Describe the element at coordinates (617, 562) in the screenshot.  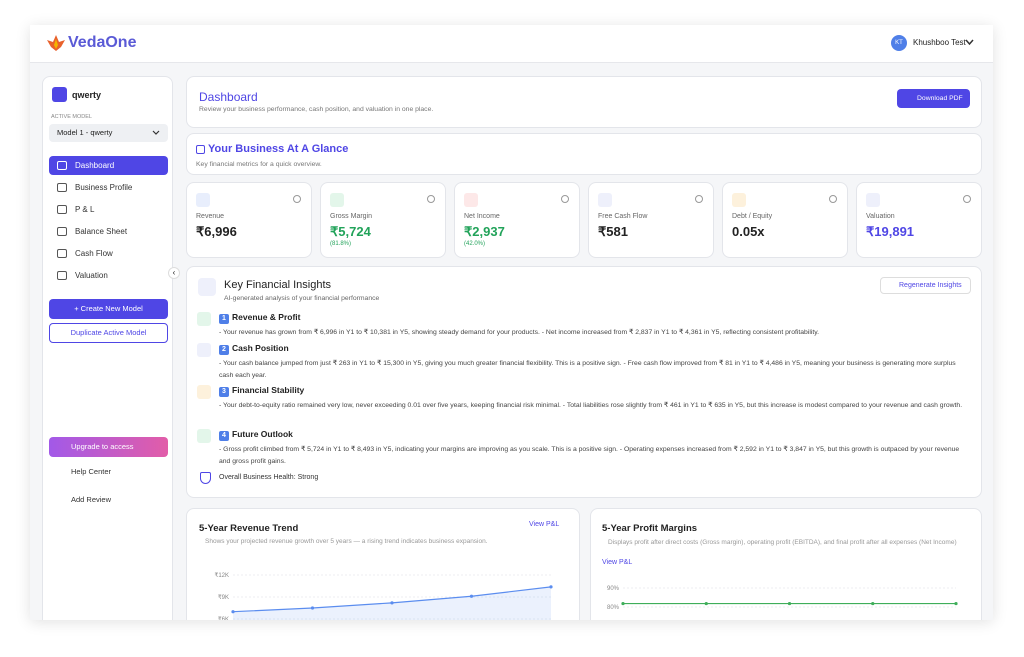
I see `margins-view-link: View P&L` at that location.